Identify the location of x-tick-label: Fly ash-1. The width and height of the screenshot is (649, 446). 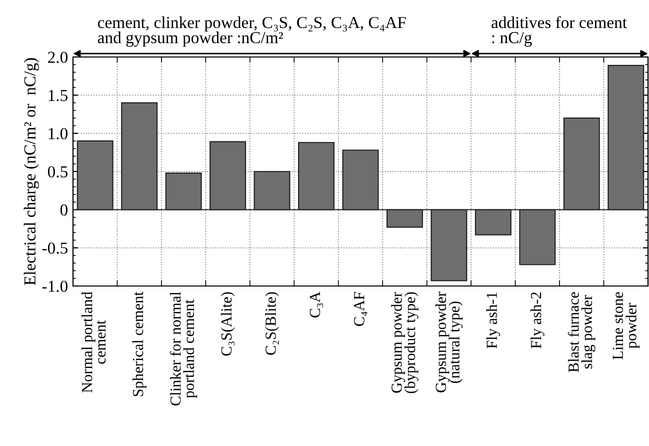
(493, 320).